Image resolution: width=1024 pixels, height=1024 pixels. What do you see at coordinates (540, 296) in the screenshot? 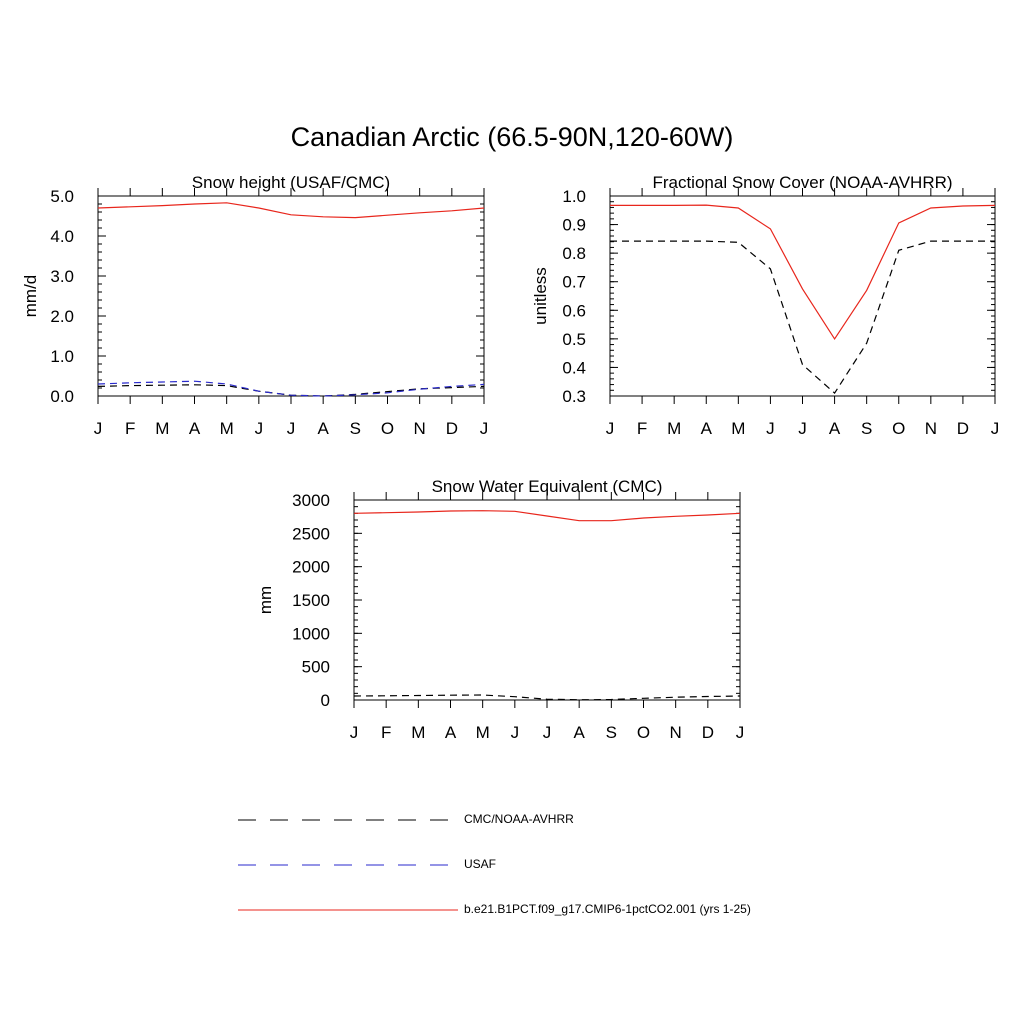
I see `y-axis-label: unitless` at bounding box center [540, 296].